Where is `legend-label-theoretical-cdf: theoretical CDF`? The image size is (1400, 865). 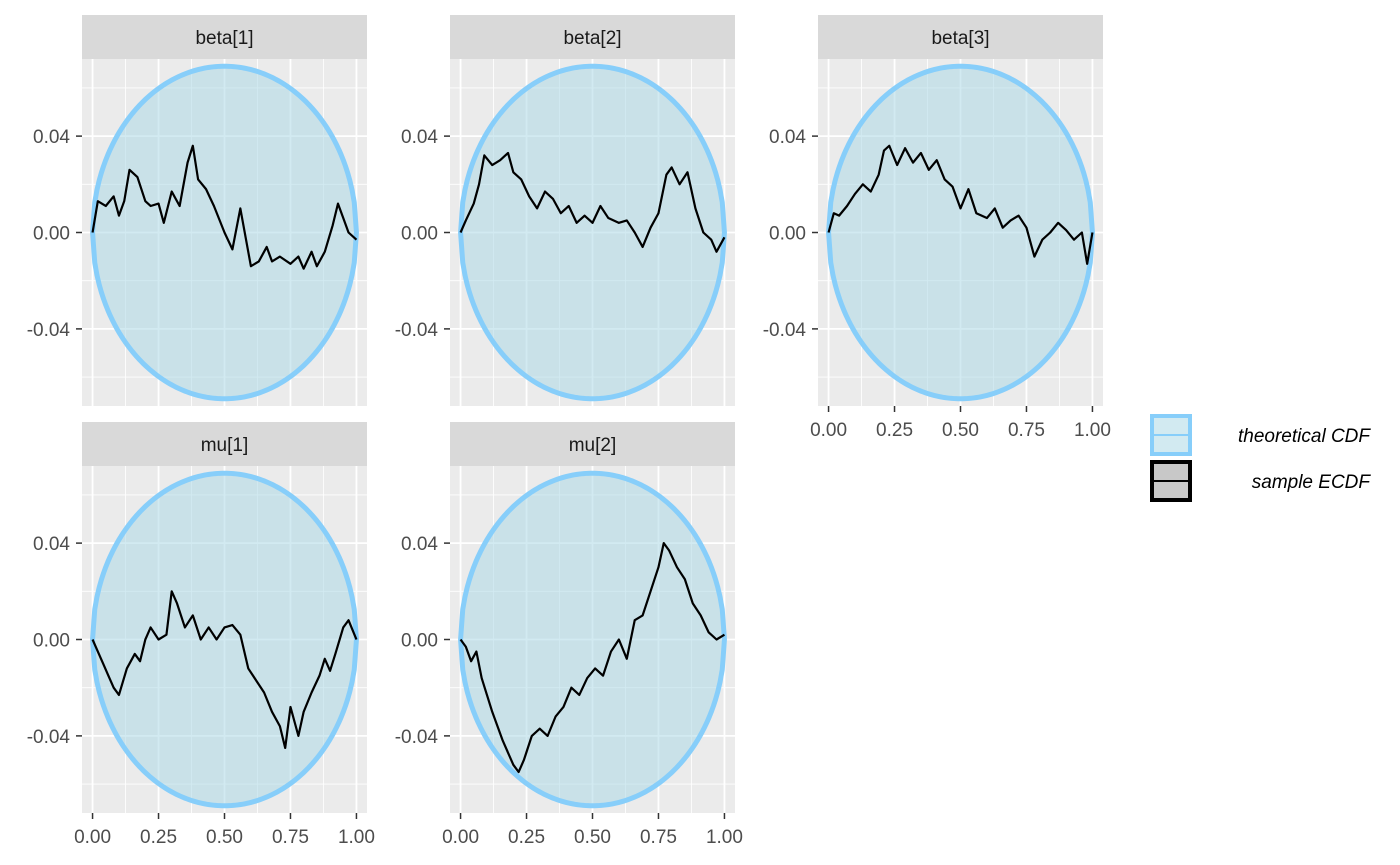
legend-label-theoretical-cdf: theoretical CDF is located at coordinates (1304, 436).